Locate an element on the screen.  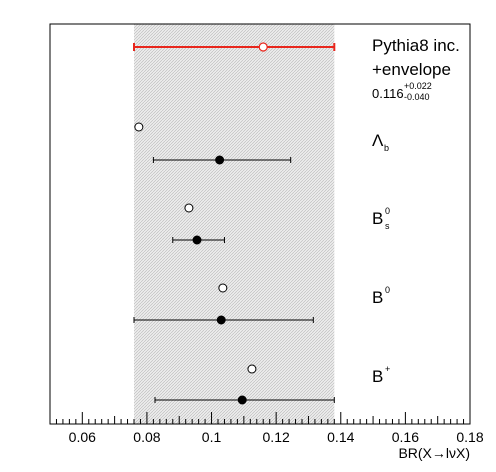
inclusive-err-minus: -0.040 is located at coordinates (417, 97).